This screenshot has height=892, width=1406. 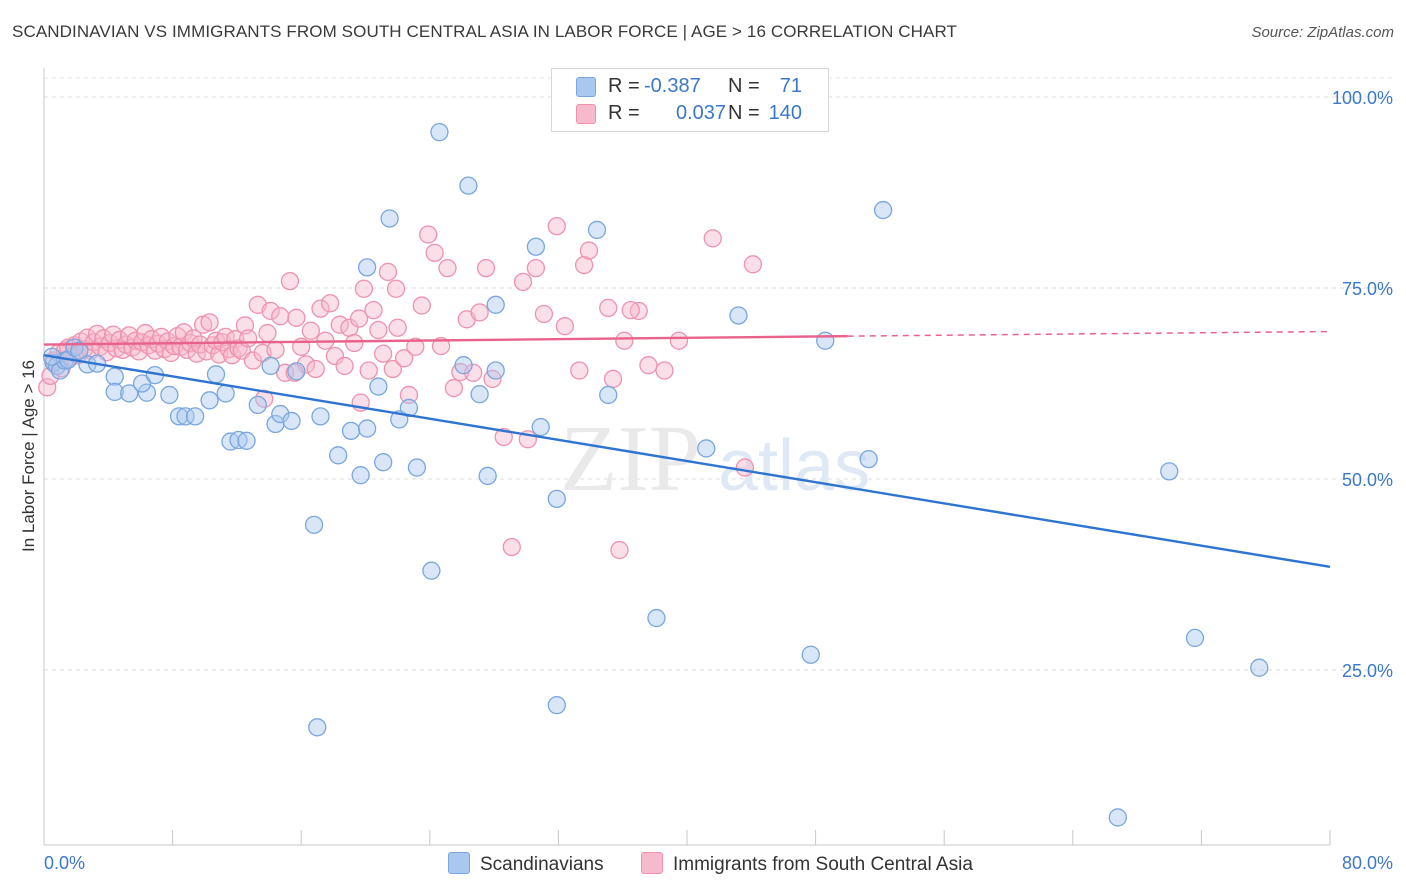 I want to click on y-tick-label: 50.0%, so click(x=1367, y=480).